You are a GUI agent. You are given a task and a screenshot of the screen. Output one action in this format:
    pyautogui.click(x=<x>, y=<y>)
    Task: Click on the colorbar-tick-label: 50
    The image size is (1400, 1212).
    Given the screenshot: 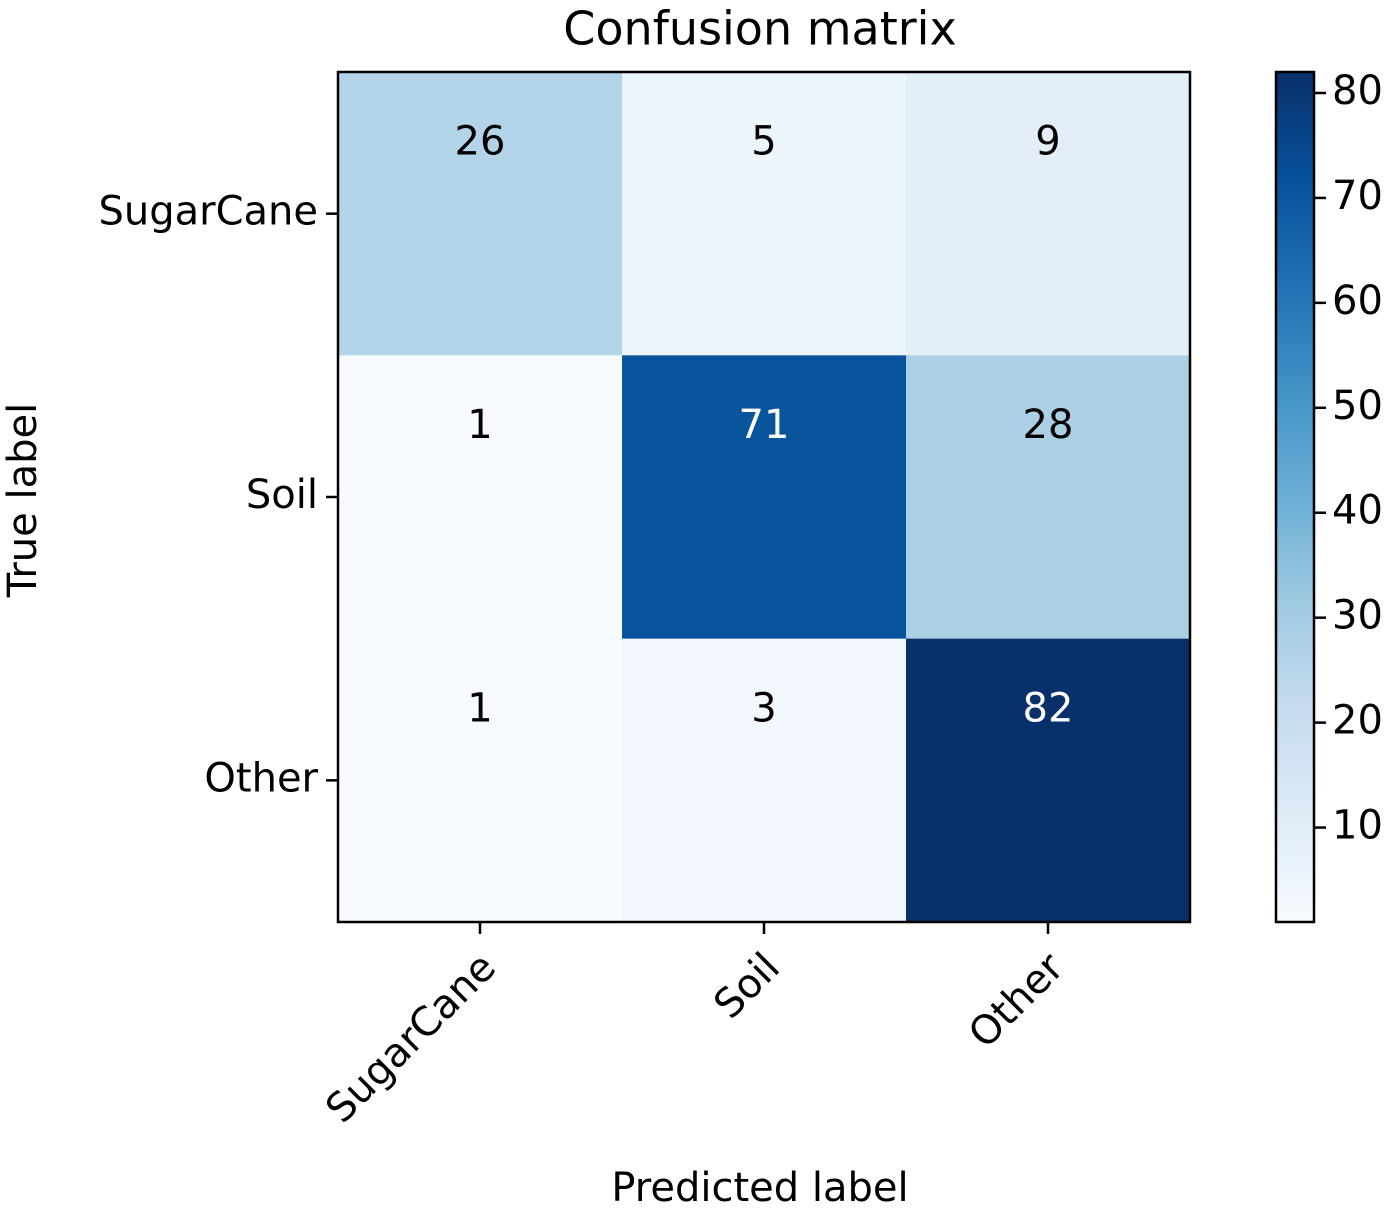 What is the action you would take?
    pyautogui.click(x=1357, y=406)
    